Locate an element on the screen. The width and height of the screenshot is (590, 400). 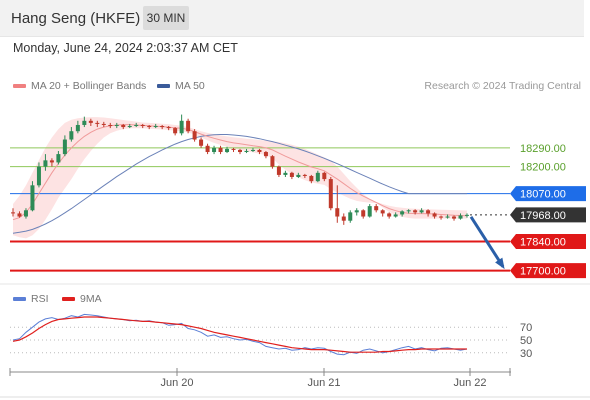
legend-ma50-label: MA 50 is located at coordinates (190, 86).